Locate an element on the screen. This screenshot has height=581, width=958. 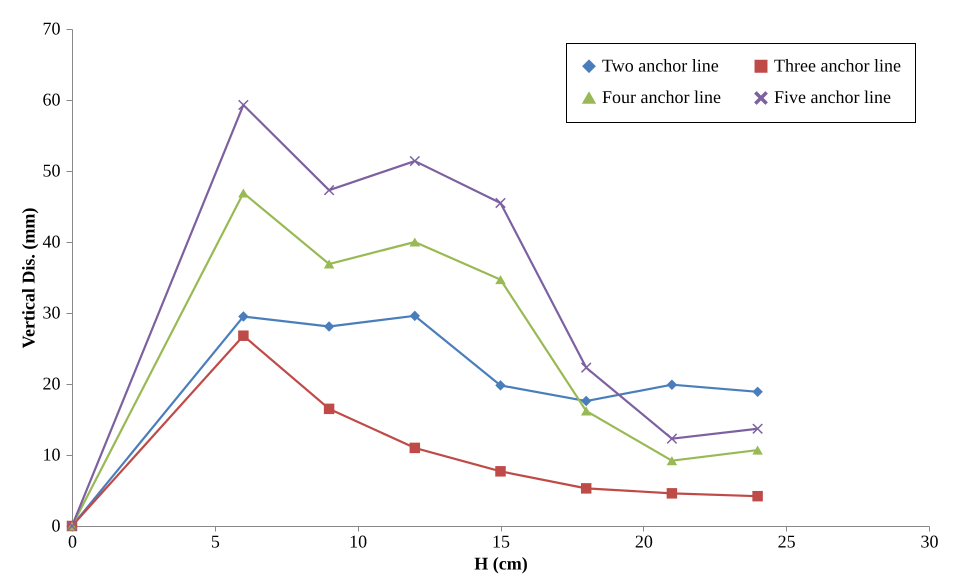
x-tick-label: 20 is located at coordinates (643, 542).